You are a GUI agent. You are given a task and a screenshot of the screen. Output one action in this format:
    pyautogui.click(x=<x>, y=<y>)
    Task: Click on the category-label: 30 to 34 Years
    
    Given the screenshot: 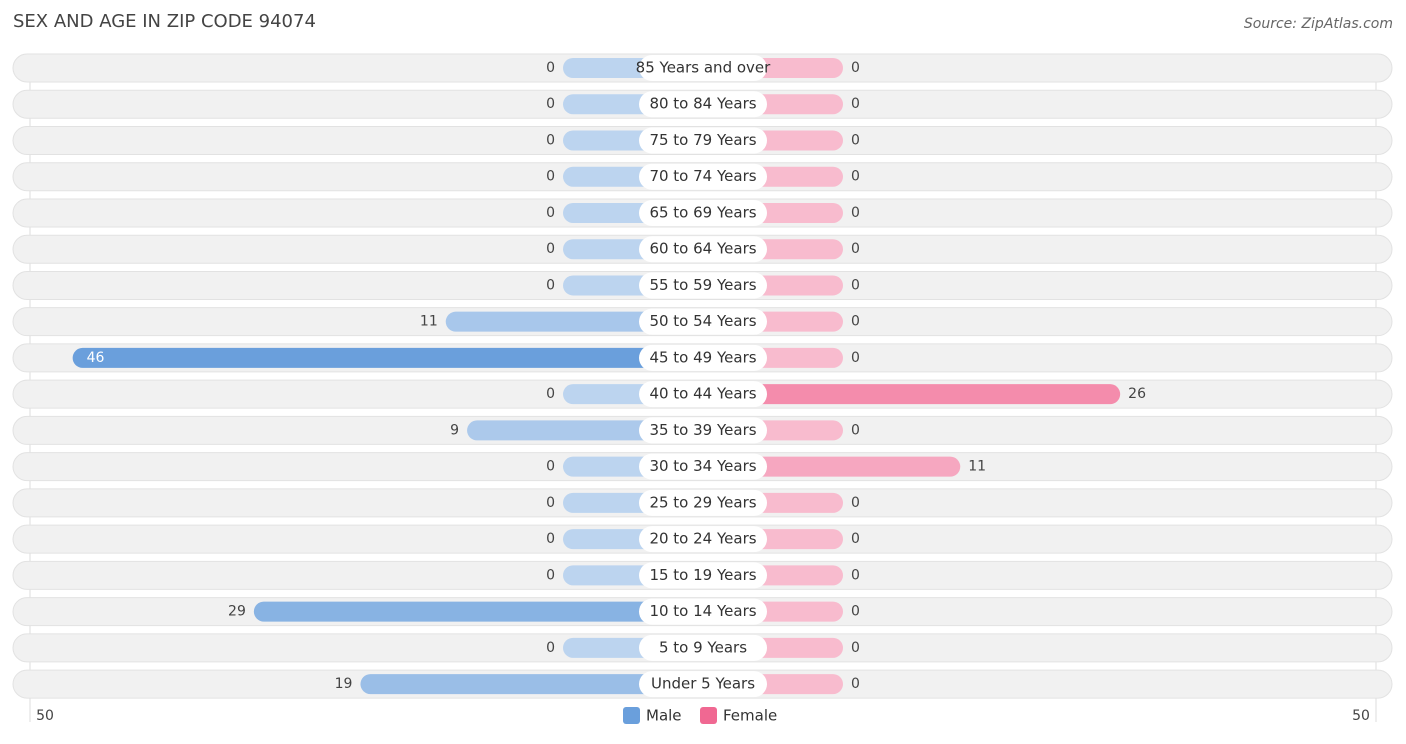 What is the action you would take?
    pyautogui.click(x=702, y=466)
    